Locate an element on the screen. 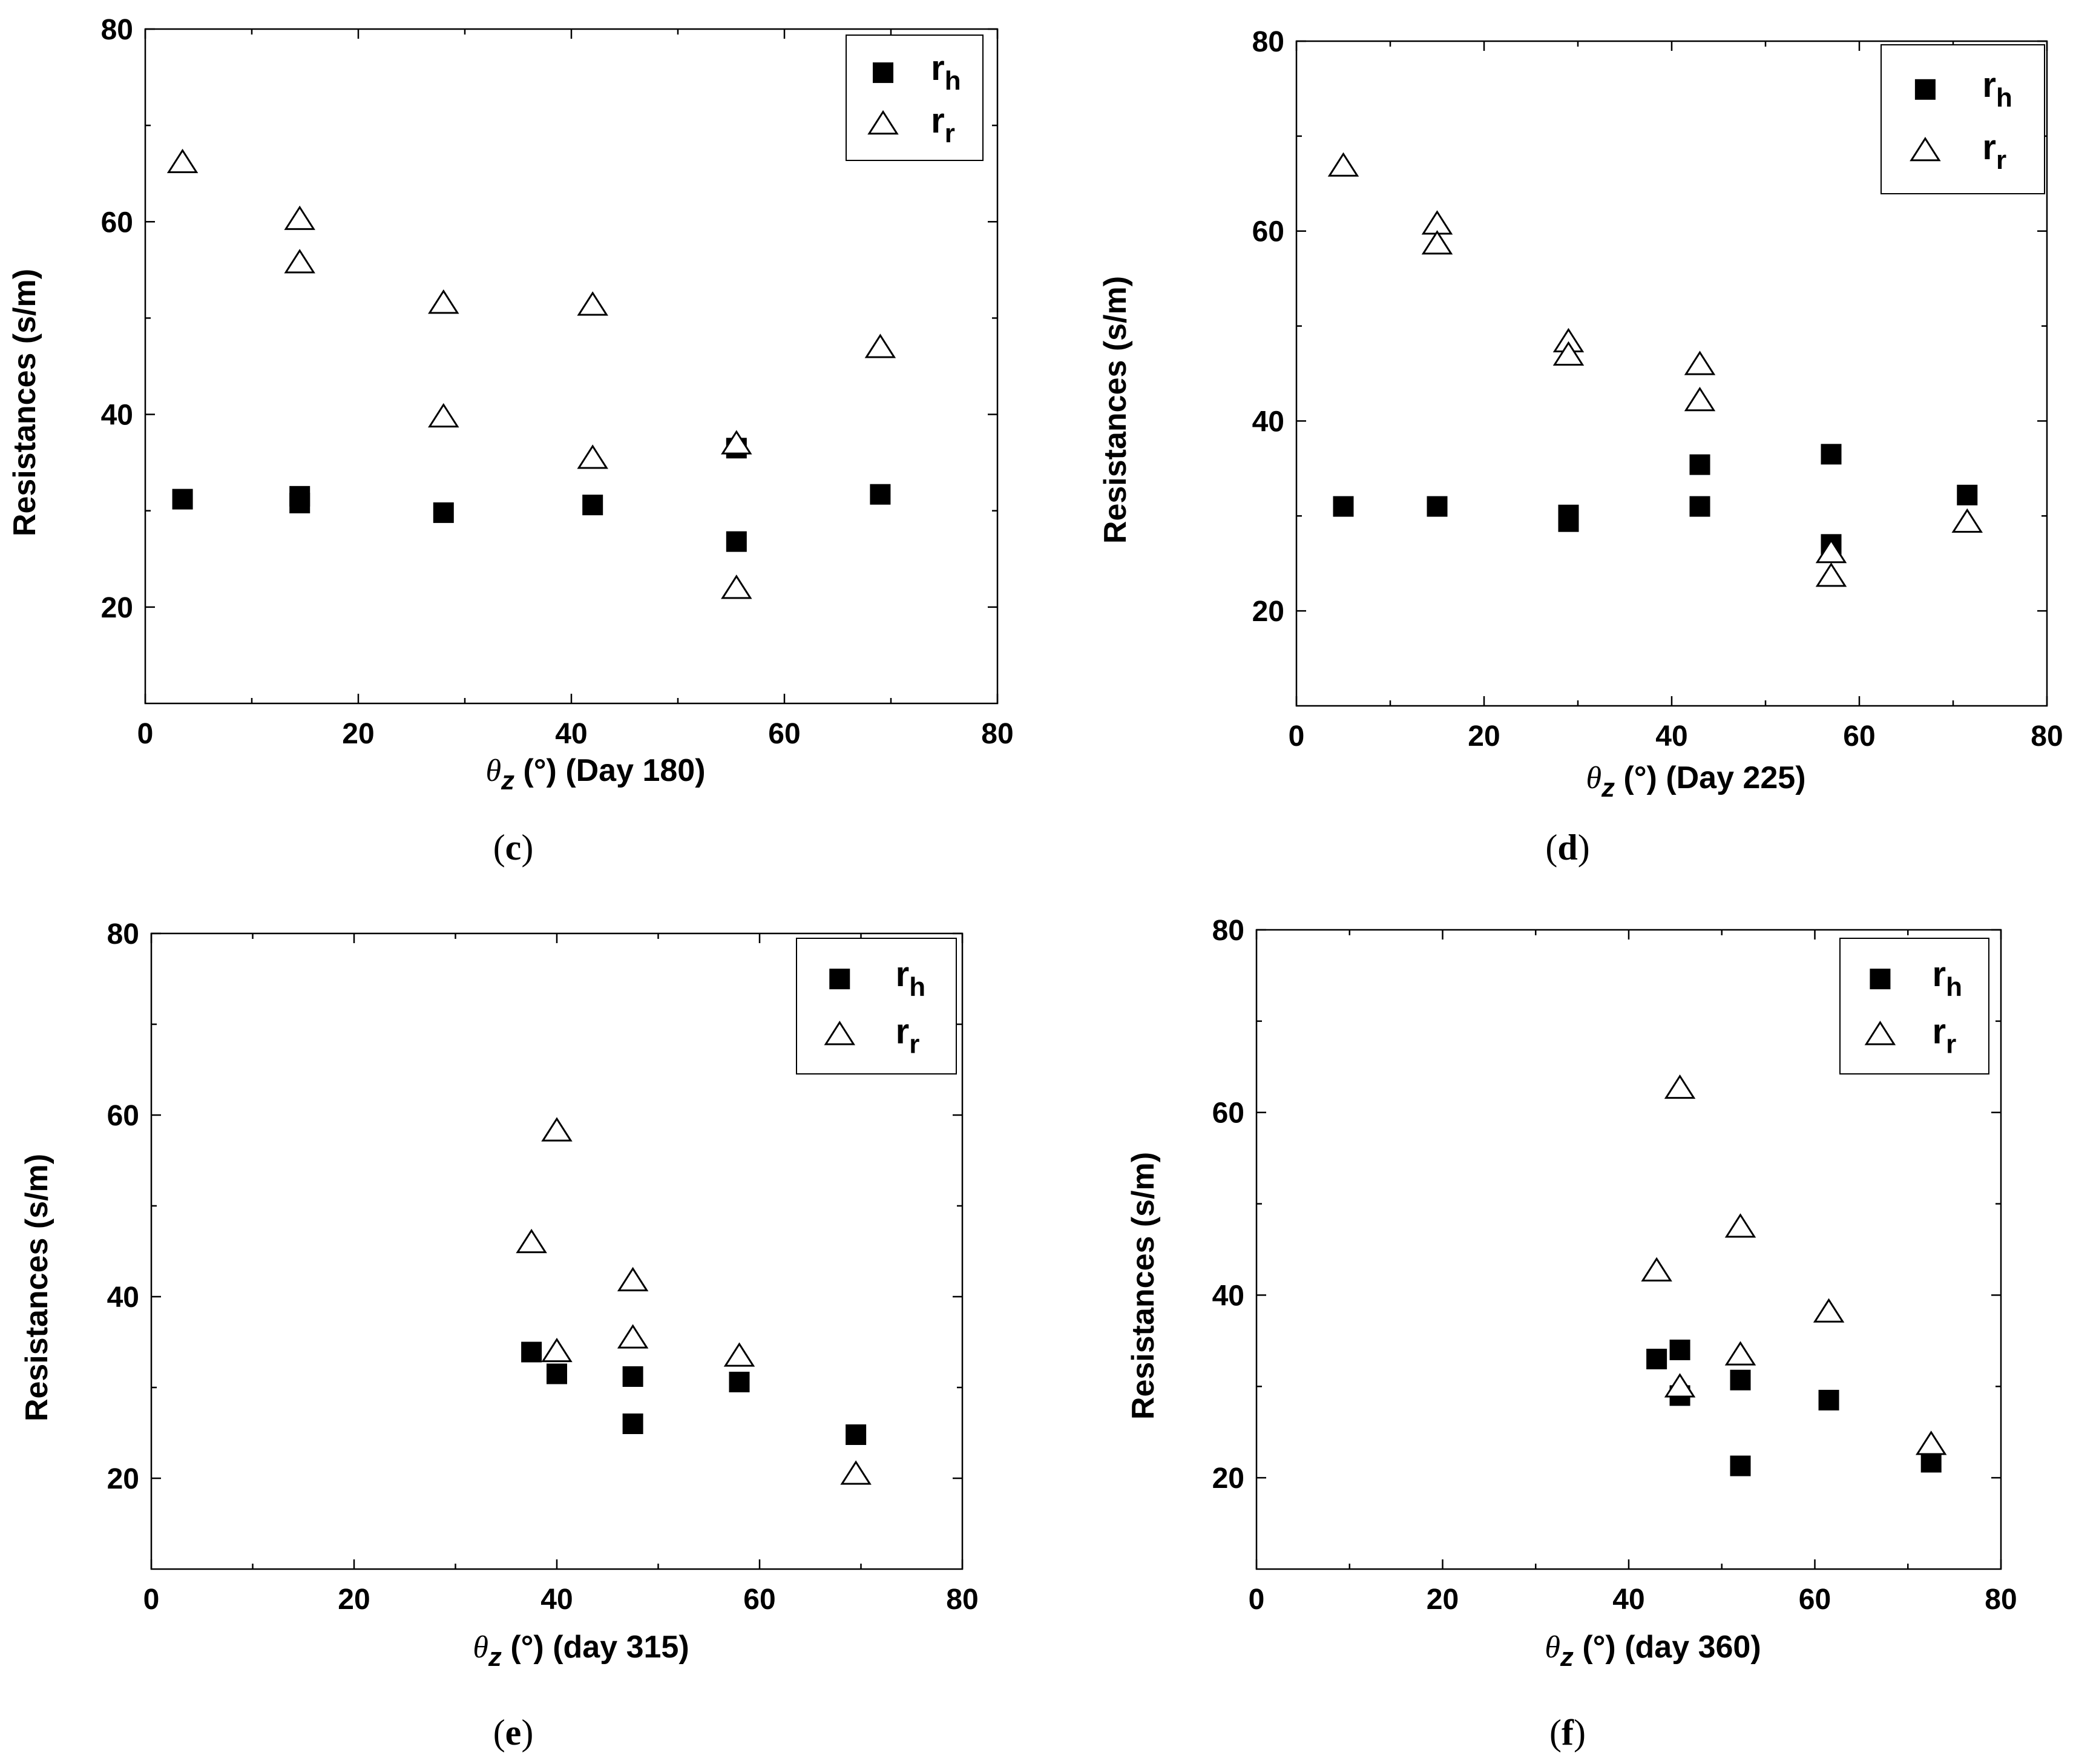  panel-caption: (e) is located at coordinates (513, 1732).